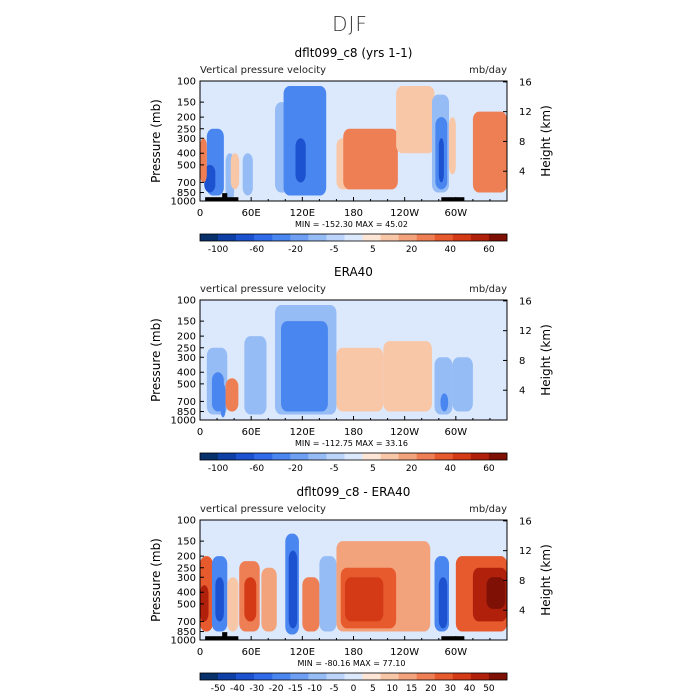 This screenshot has height=700, width=700. Describe the element at coordinates (186, 139) in the screenshot. I see `y-tick-label: 300` at that location.